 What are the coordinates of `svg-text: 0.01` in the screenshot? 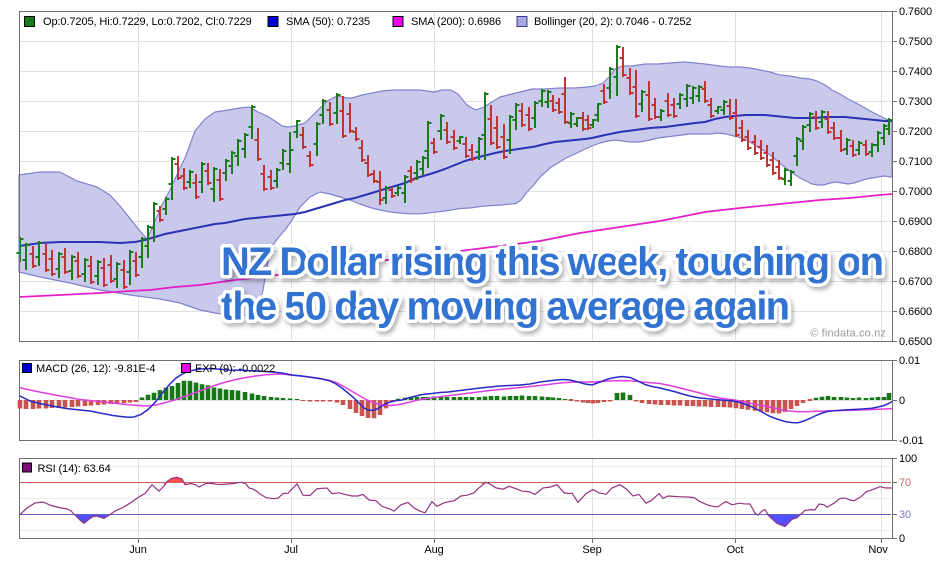 It's located at (909, 361).